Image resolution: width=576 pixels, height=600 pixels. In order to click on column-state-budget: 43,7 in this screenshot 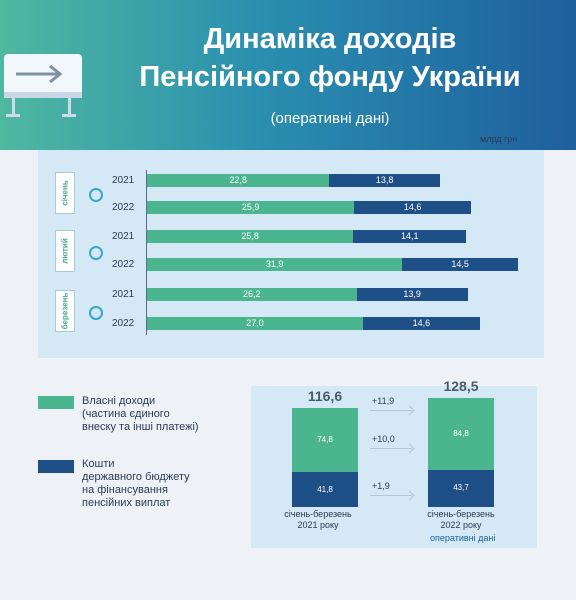, I will do `click(461, 488)`.